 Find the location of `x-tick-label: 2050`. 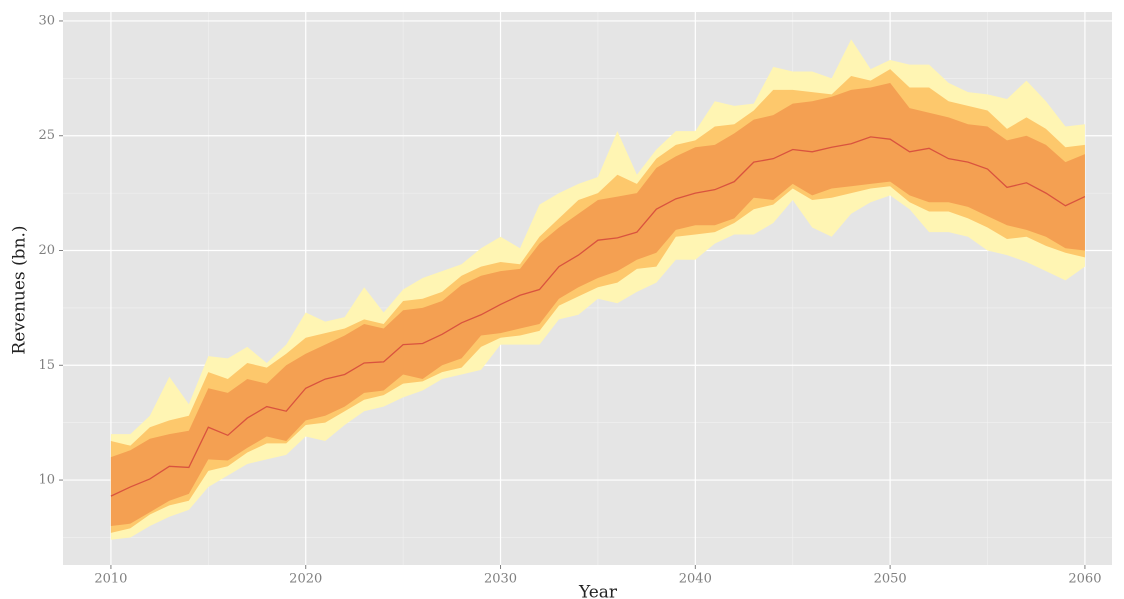

x-tick-label: 2050 is located at coordinates (890, 579).